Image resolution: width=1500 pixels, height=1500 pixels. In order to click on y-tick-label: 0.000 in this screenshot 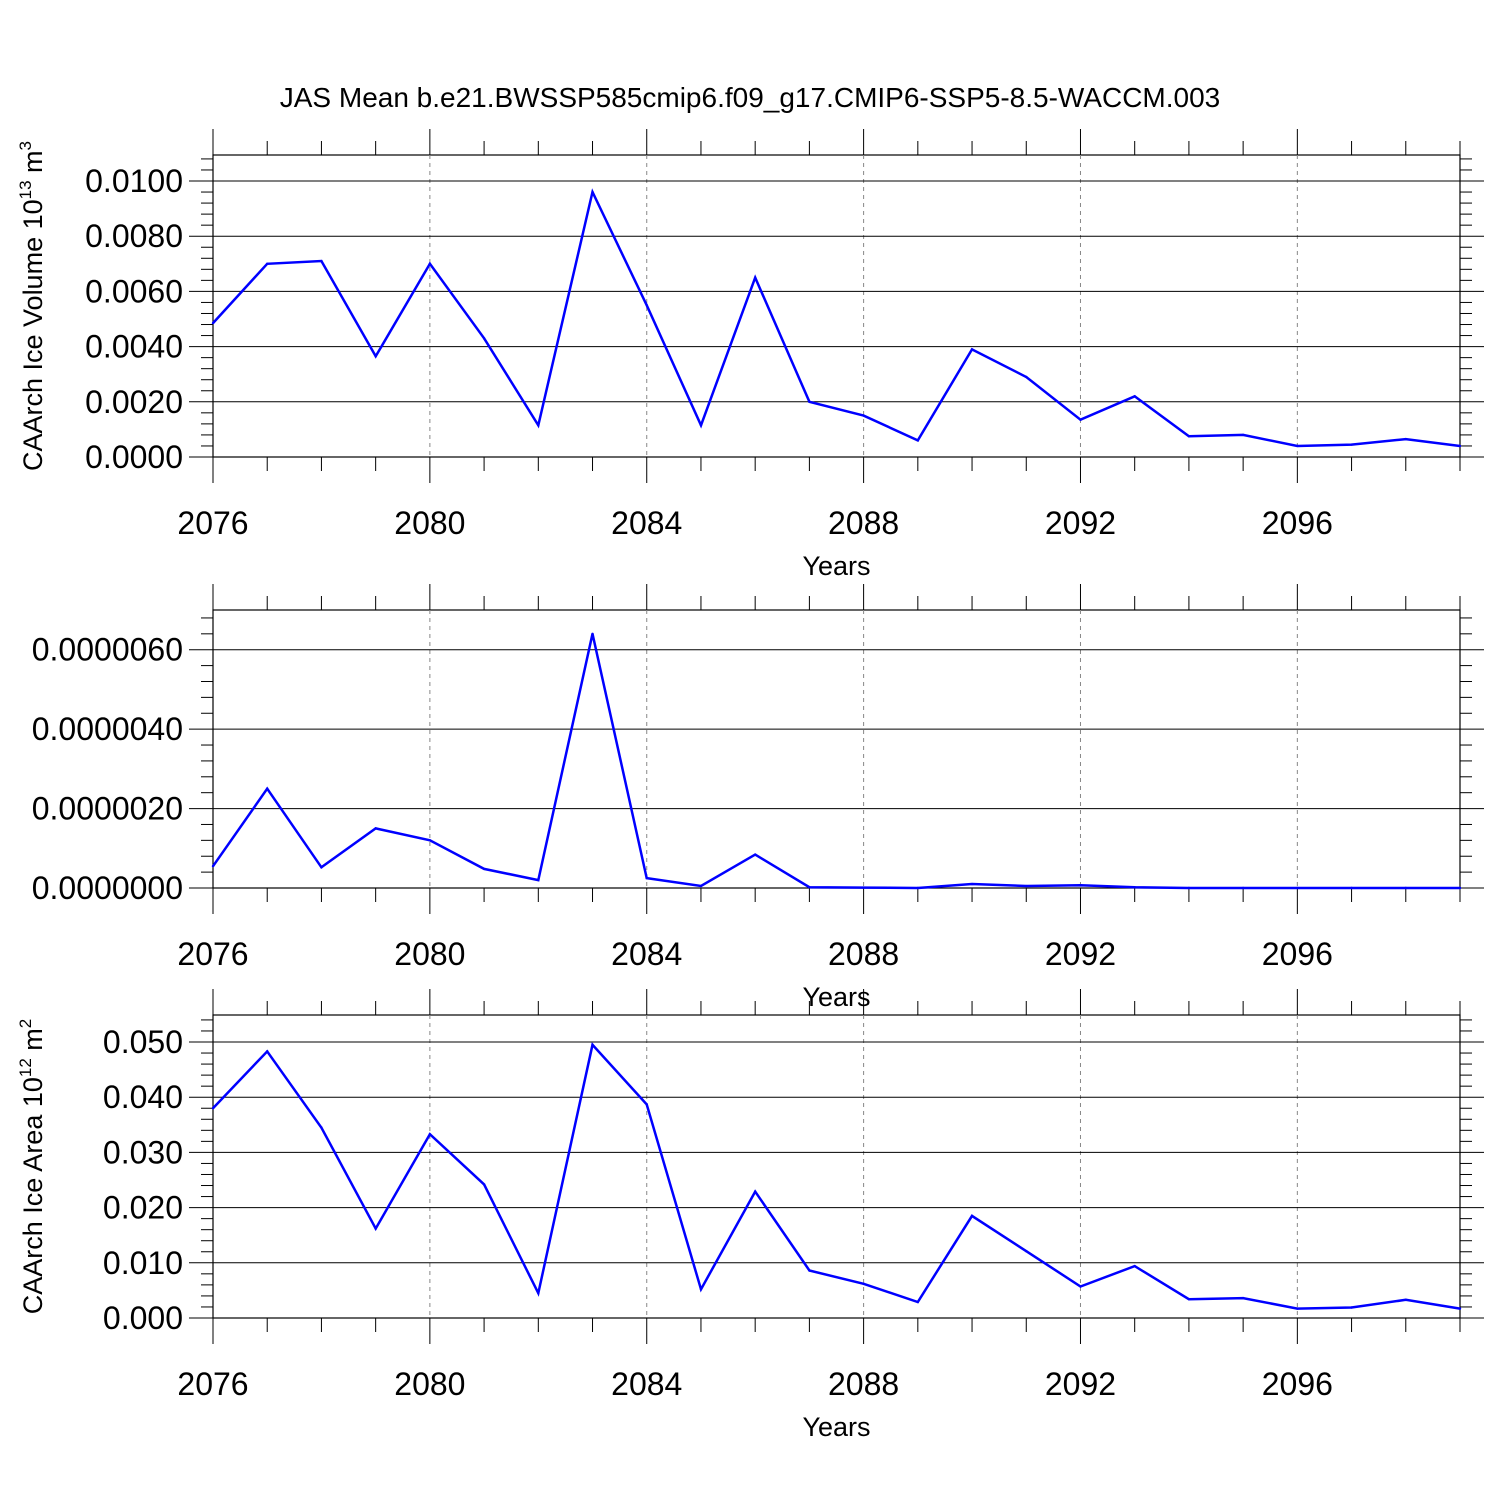, I will do `click(143, 1318)`.